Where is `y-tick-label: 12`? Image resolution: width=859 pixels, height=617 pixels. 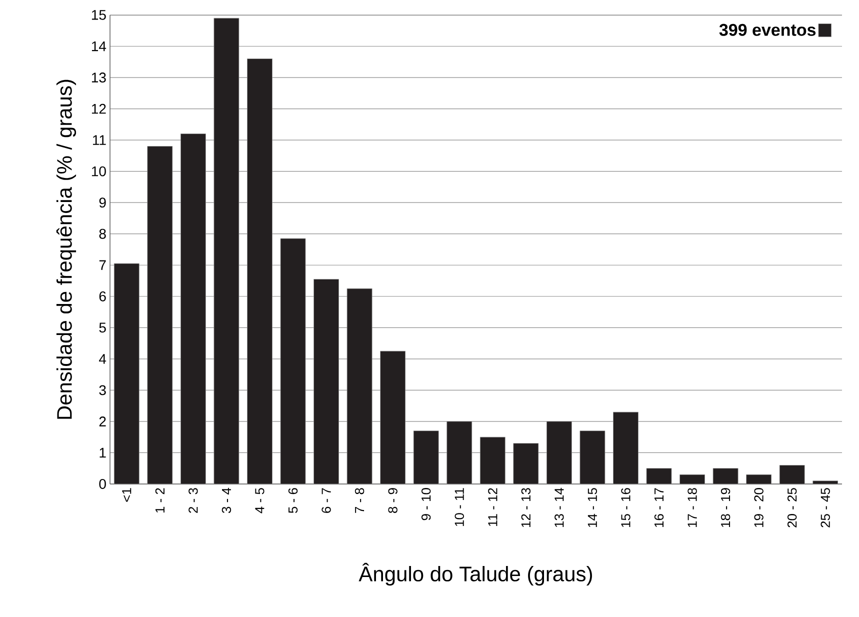 y-tick-label: 12 is located at coordinates (99, 109).